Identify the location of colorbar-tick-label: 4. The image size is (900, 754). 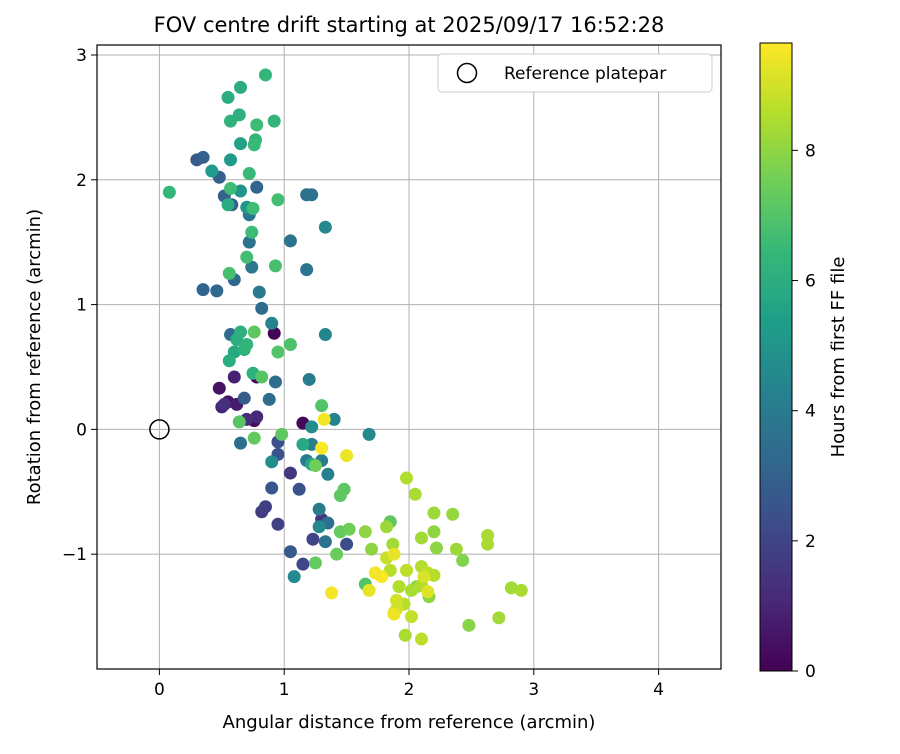
(810, 412).